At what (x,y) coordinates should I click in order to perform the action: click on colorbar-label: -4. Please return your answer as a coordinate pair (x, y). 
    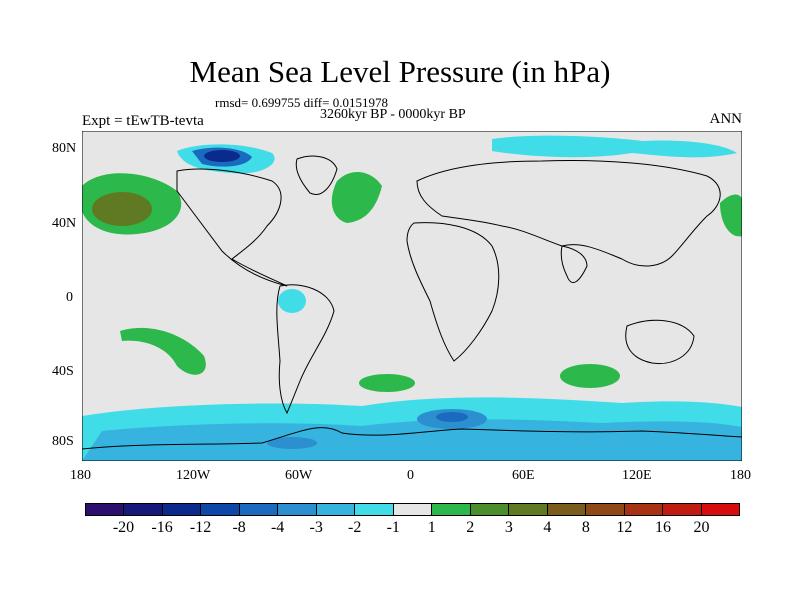
    Looking at the image, I should click on (277, 527).